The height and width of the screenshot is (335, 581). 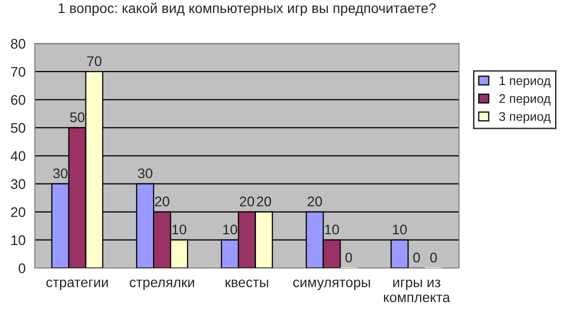 I want to click on y-tick-label: 20, so click(x=18, y=212).